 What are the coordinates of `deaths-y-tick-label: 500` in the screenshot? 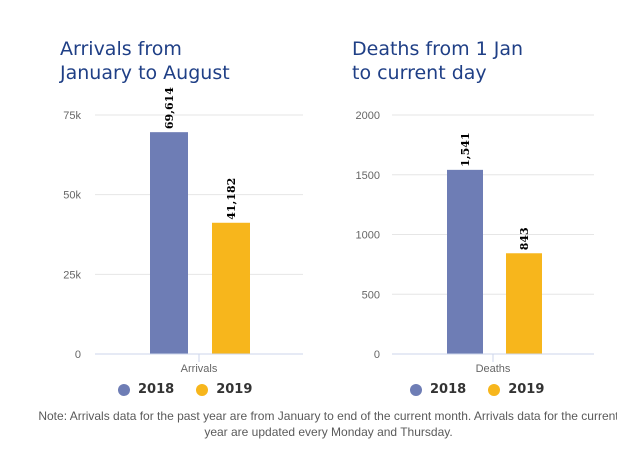 It's located at (371, 295).